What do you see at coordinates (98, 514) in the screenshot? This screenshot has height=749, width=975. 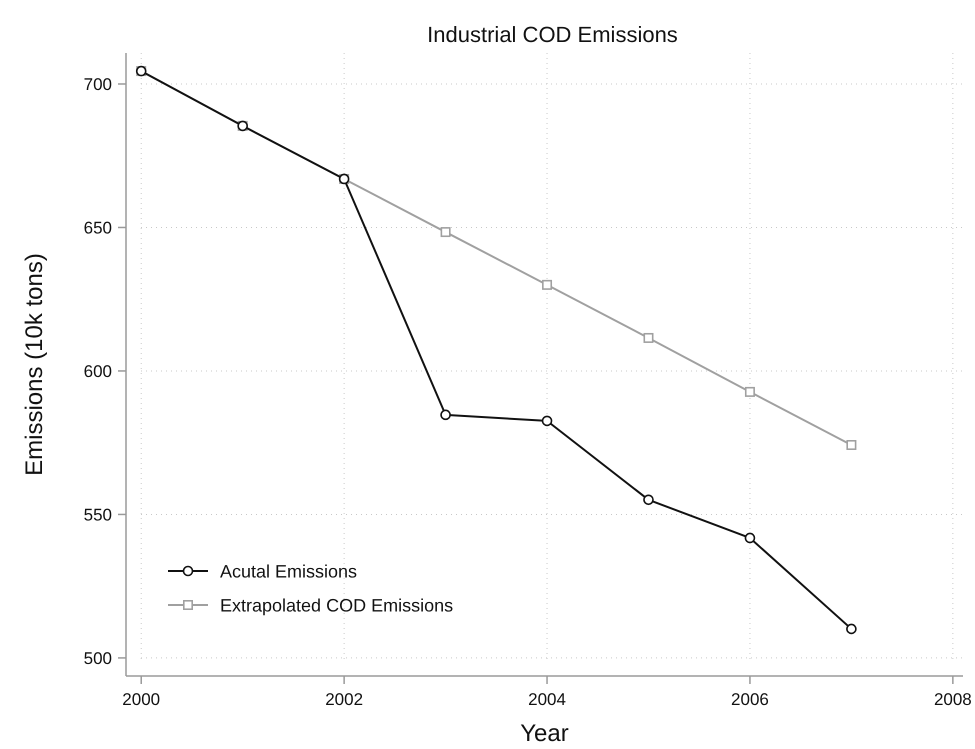 I see `y-tick-label: 550` at bounding box center [98, 514].